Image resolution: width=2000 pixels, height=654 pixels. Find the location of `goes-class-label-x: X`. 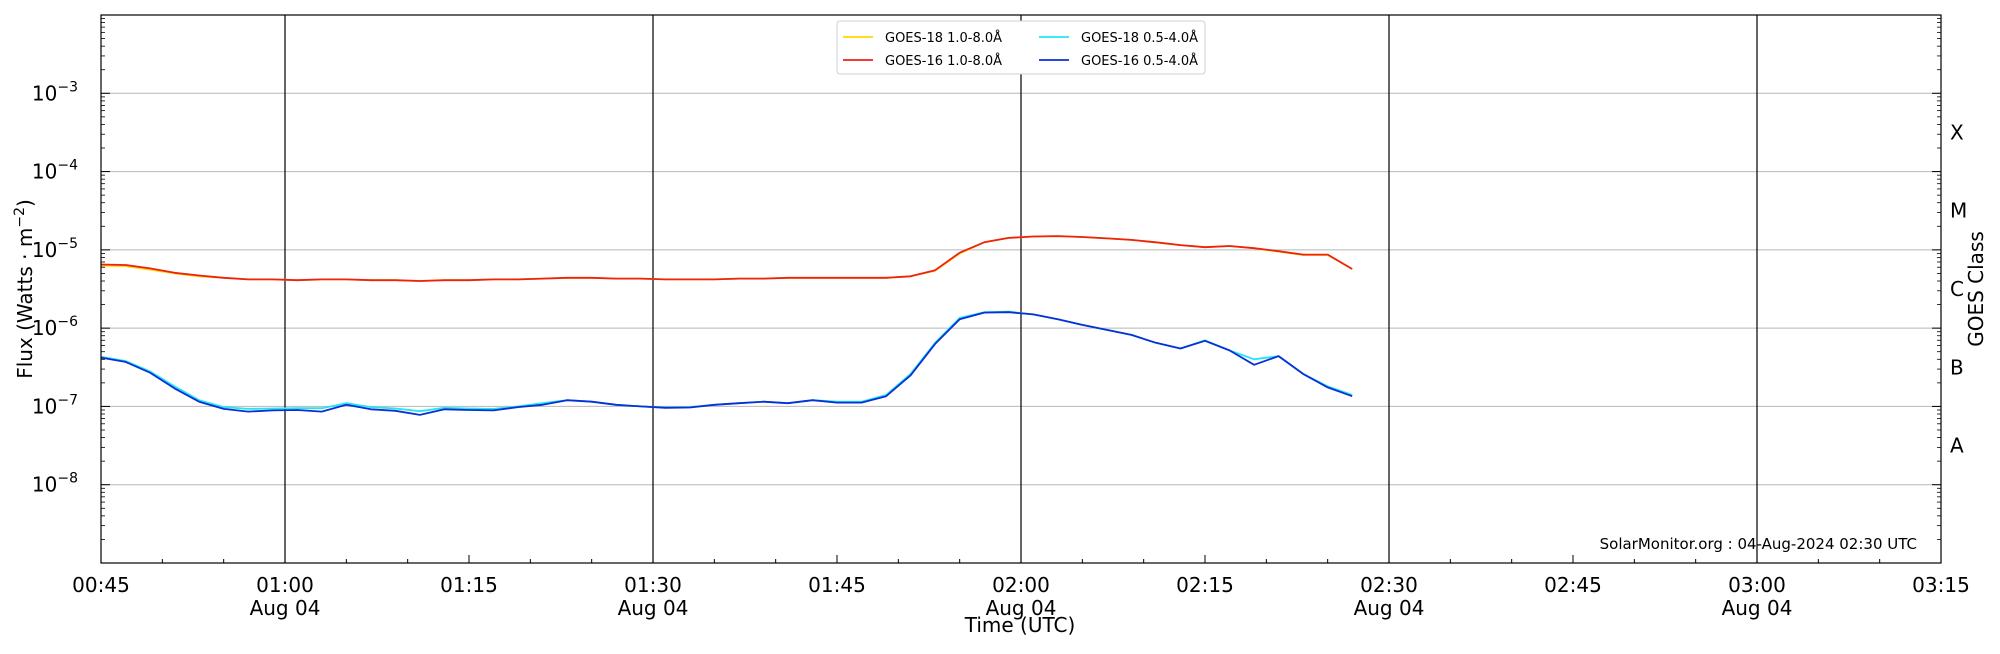

goes-class-label-x: X is located at coordinates (1957, 132).